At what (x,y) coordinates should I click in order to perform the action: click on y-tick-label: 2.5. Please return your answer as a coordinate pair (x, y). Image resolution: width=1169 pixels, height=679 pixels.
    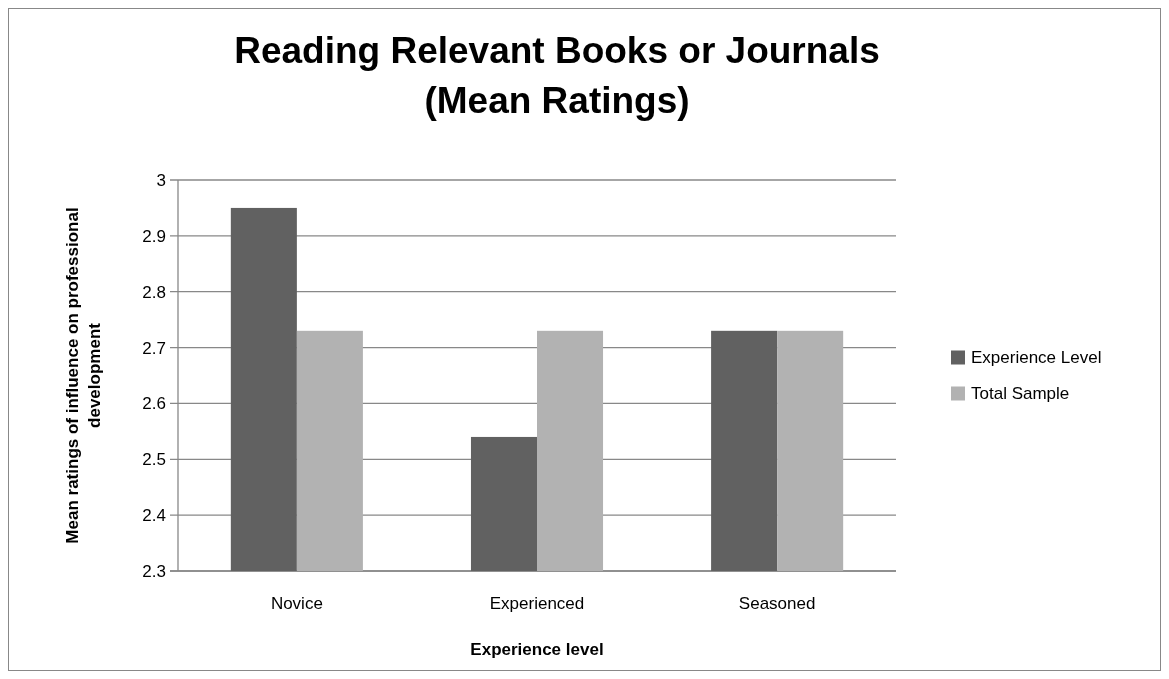
    Looking at the image, I should click on (154, 460).